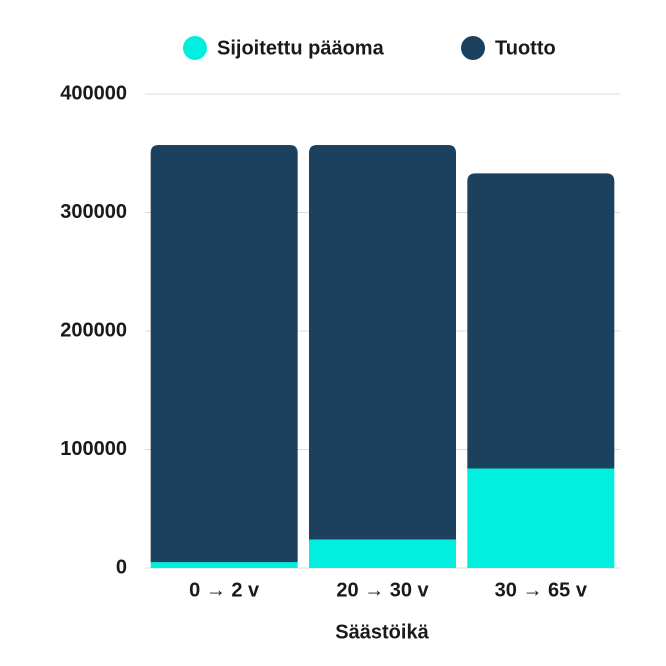 Image resolution: width=666 pixels, height=666 pixels. What do you see at coordinates (525, 48) in the screenshot?
I see `legend-label: Tuotto` at bounding box center [525, 48].